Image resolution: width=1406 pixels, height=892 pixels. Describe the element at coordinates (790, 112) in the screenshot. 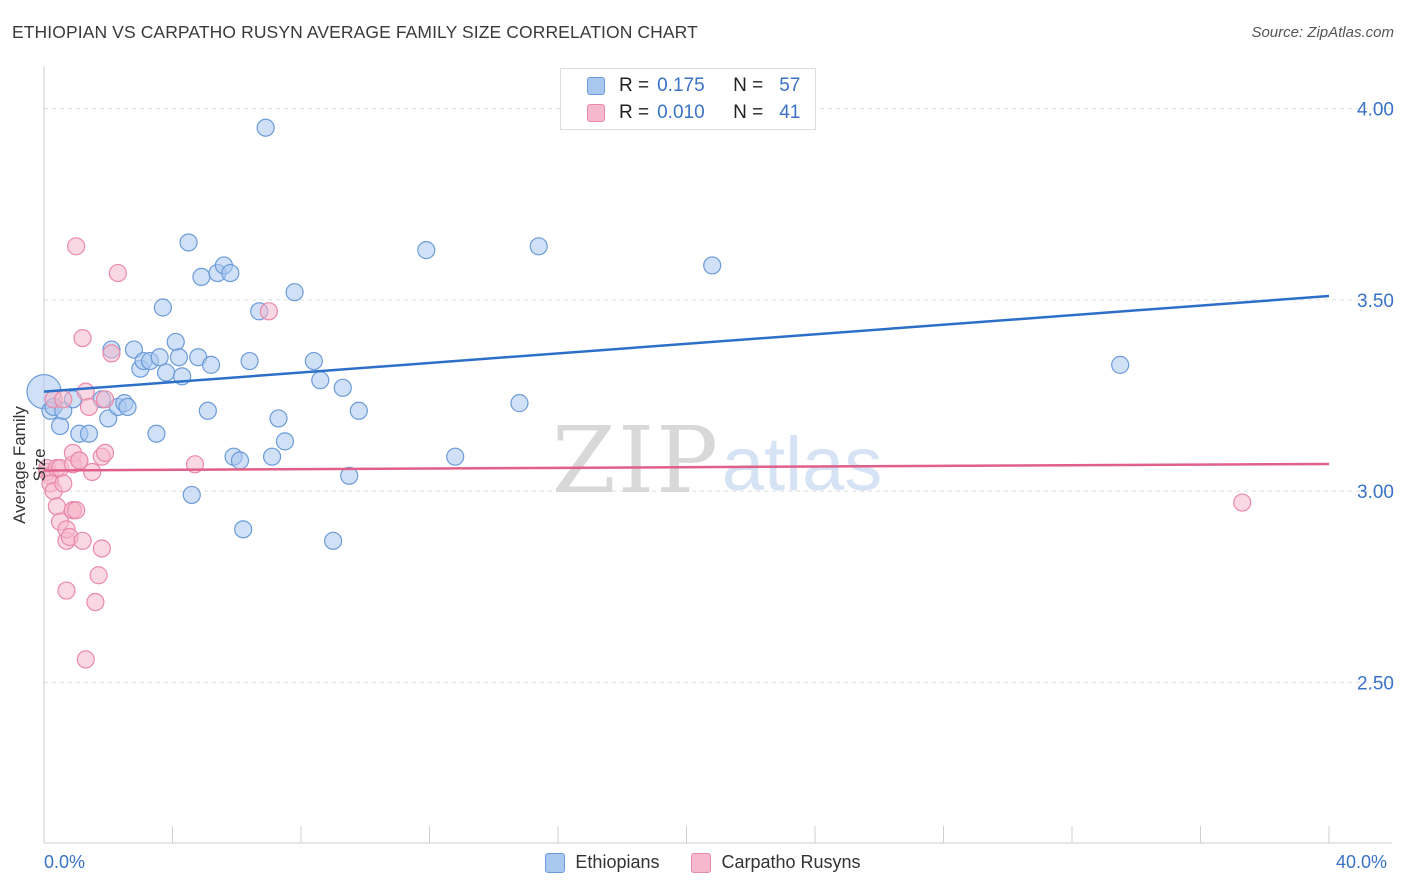

I see `n-value: 41` at that location.